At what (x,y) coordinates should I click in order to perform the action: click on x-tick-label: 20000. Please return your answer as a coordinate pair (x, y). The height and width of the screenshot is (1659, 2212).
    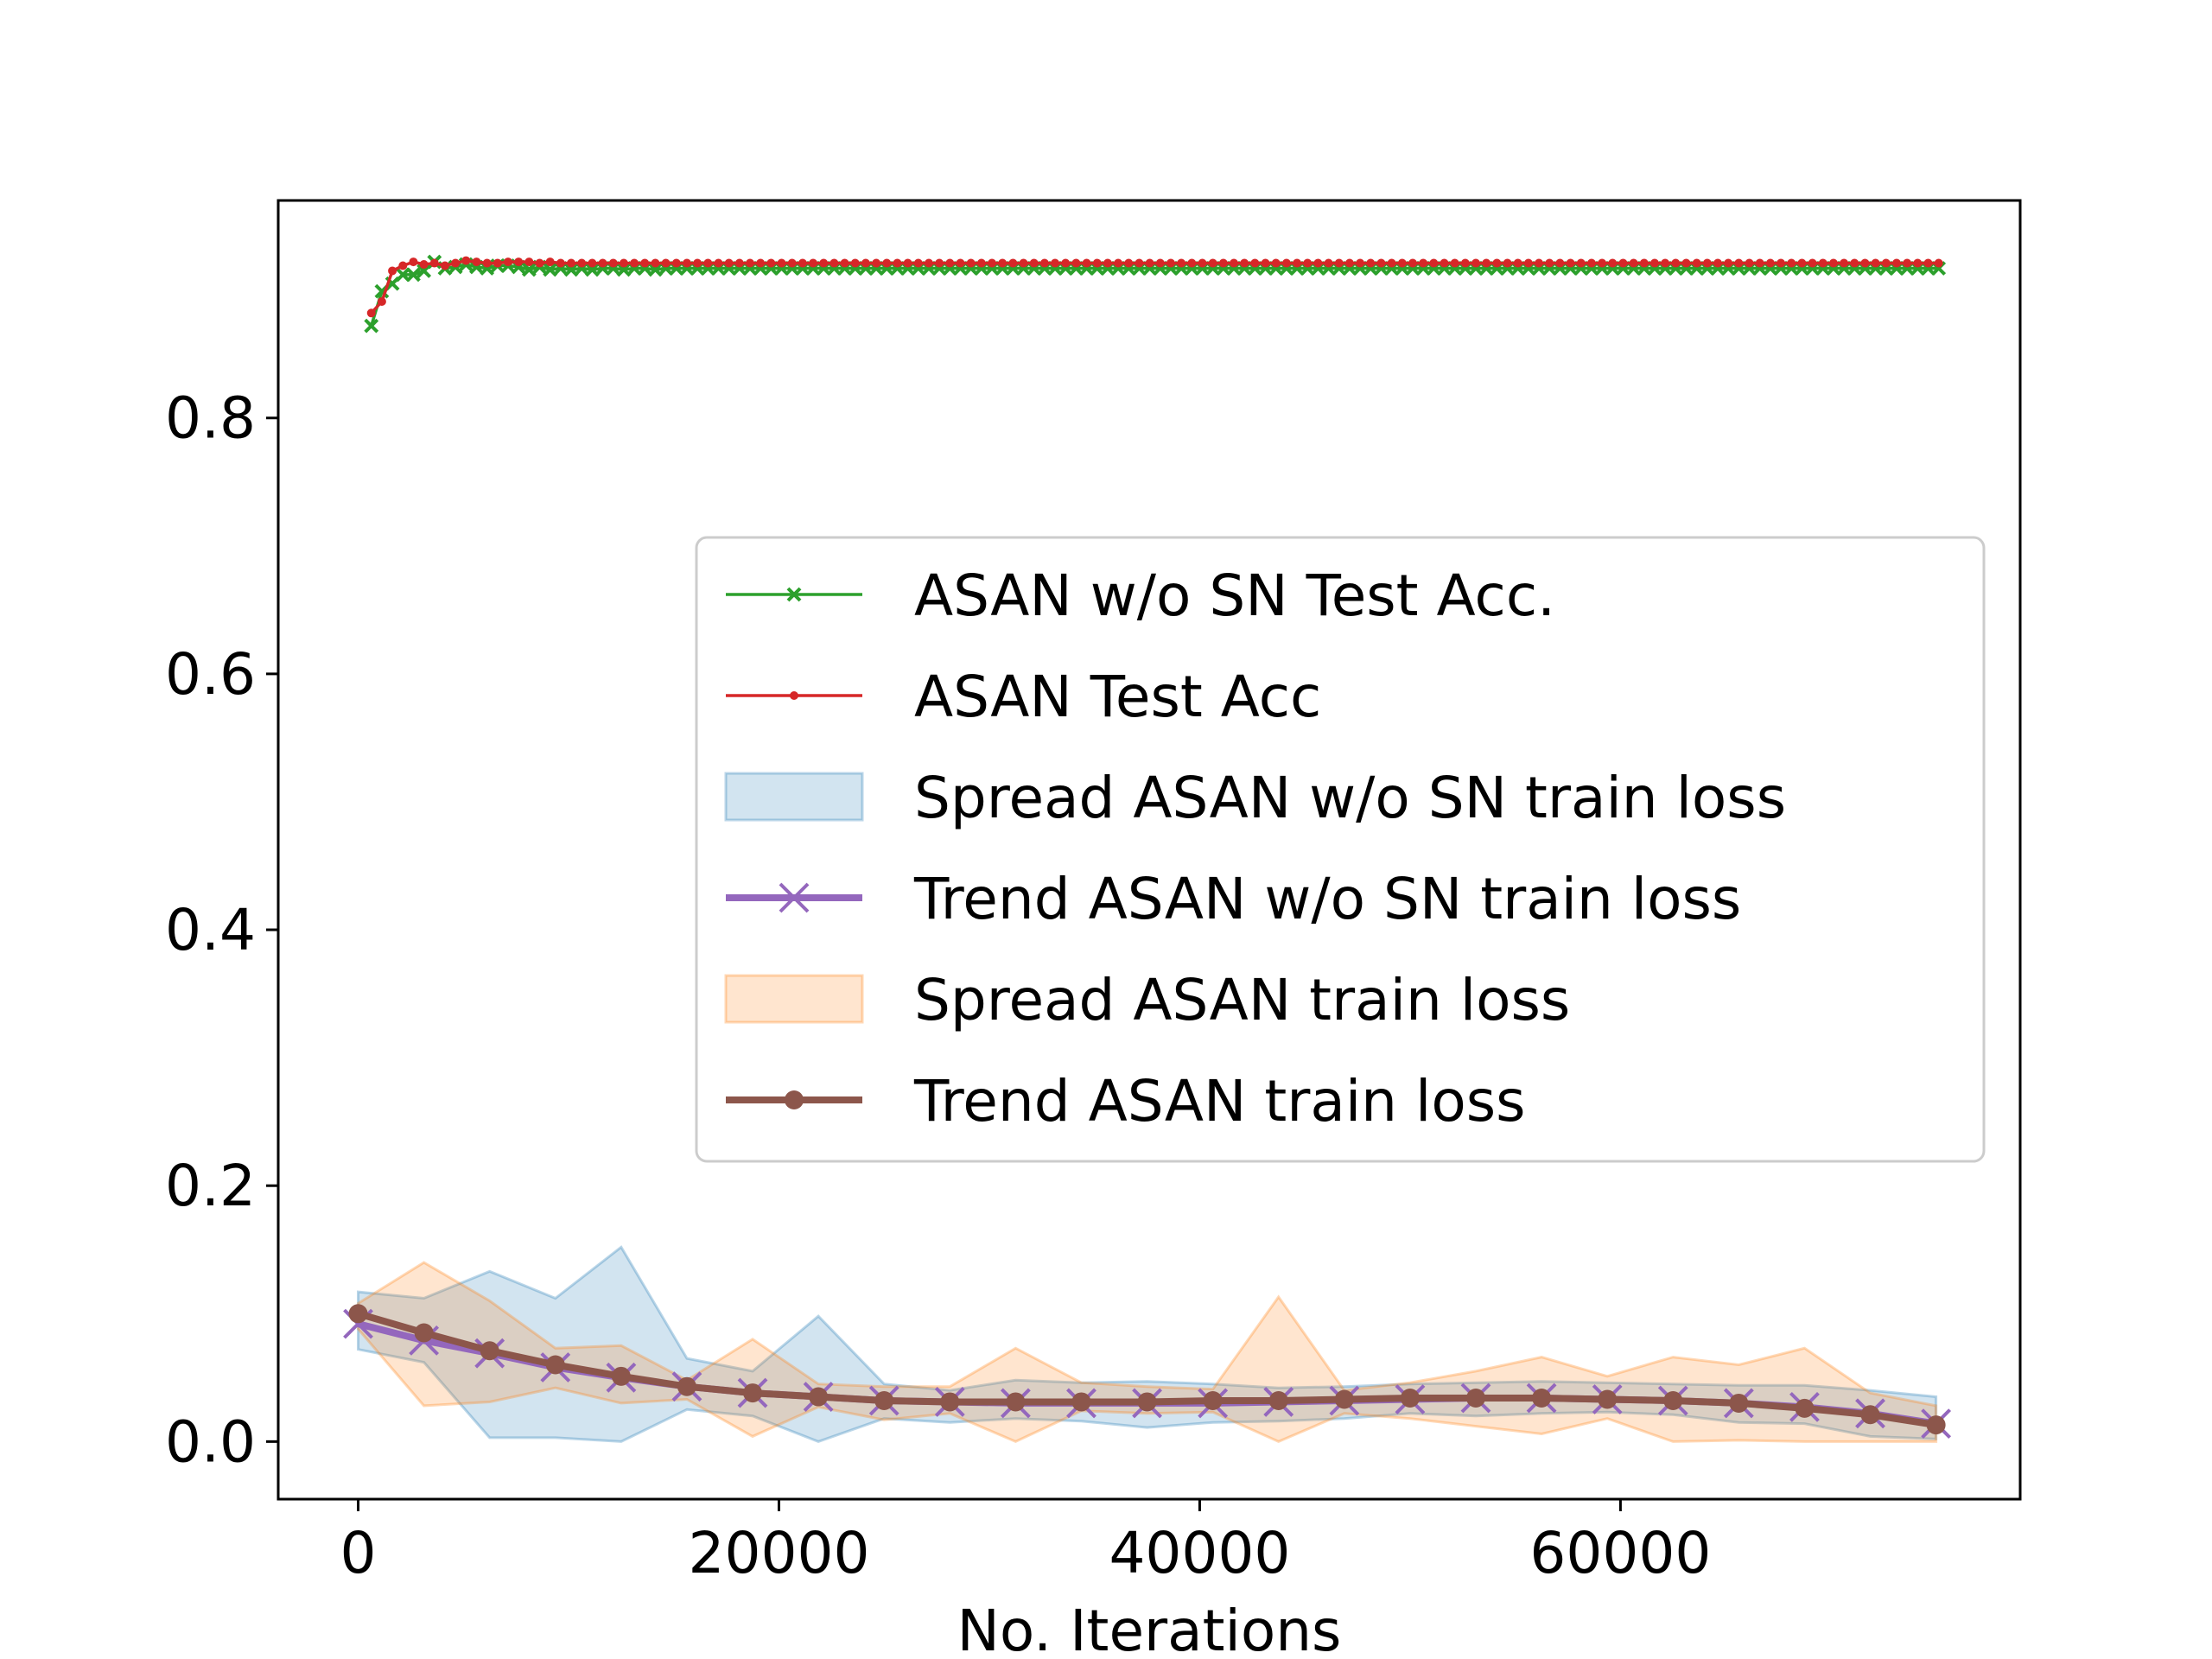
    Looking at the image, I should click on (778, 1553).